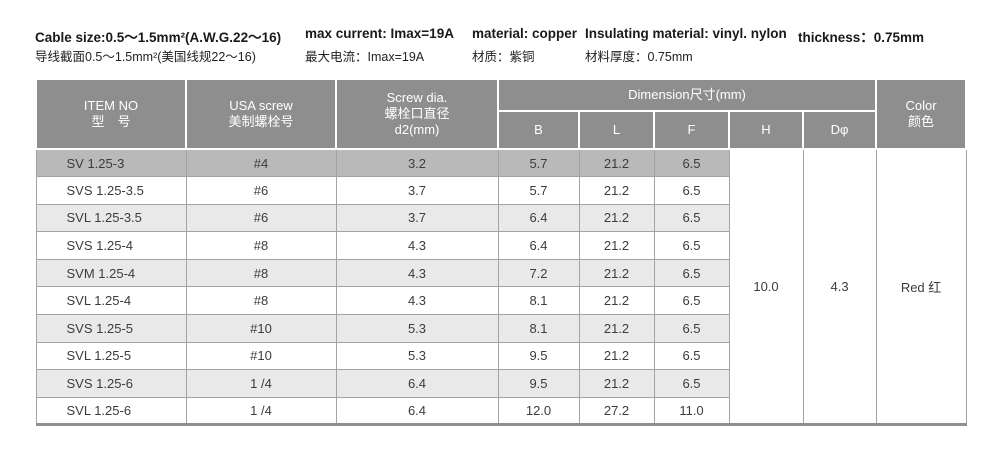 The height and width of the screenshot is (451, 1000). I want to click on table-row: SVS 1.25-6 1 /4 6.4 9.5 21.2 6.5, so click(500, 383).